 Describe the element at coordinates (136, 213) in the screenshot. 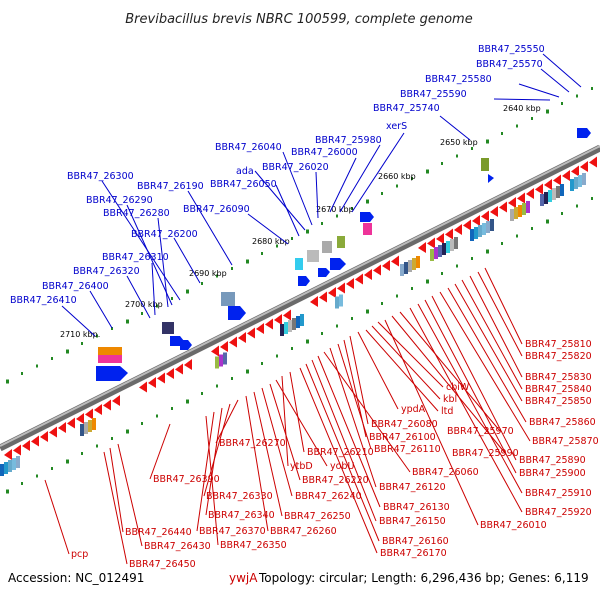

I see `gene-label: BBR47_26280` at that location.